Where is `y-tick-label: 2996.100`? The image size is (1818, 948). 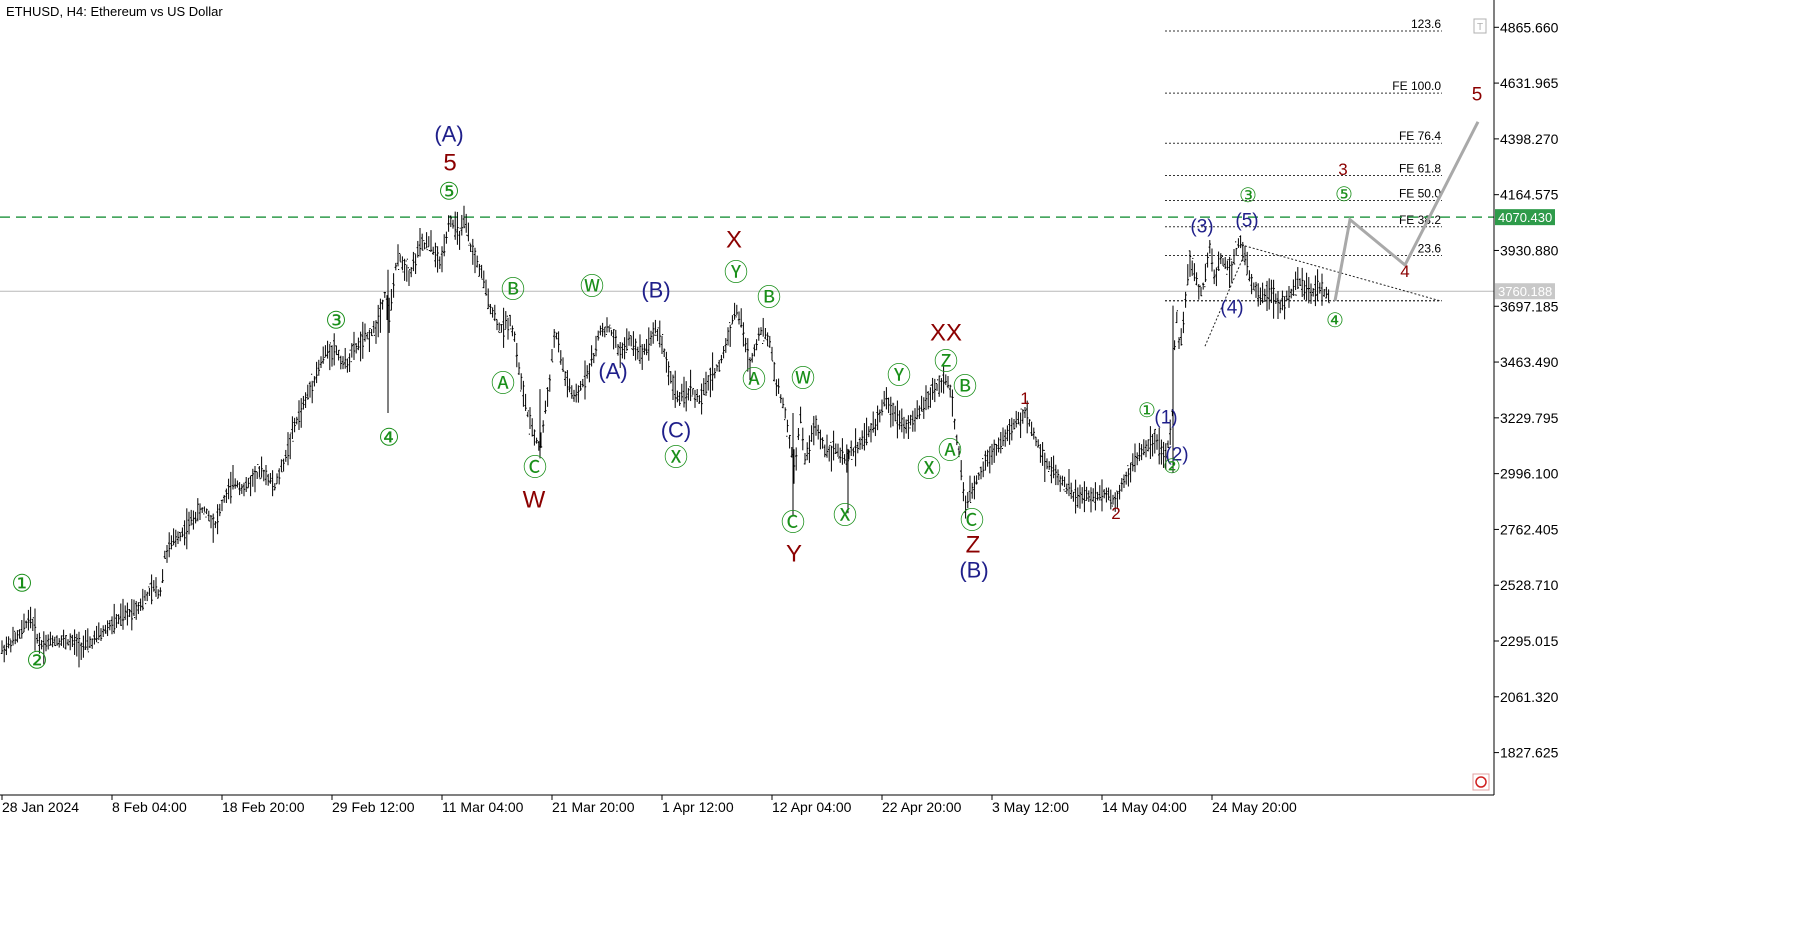
y-tick-label: 2996.100 is located at coordinates (1529, 474).